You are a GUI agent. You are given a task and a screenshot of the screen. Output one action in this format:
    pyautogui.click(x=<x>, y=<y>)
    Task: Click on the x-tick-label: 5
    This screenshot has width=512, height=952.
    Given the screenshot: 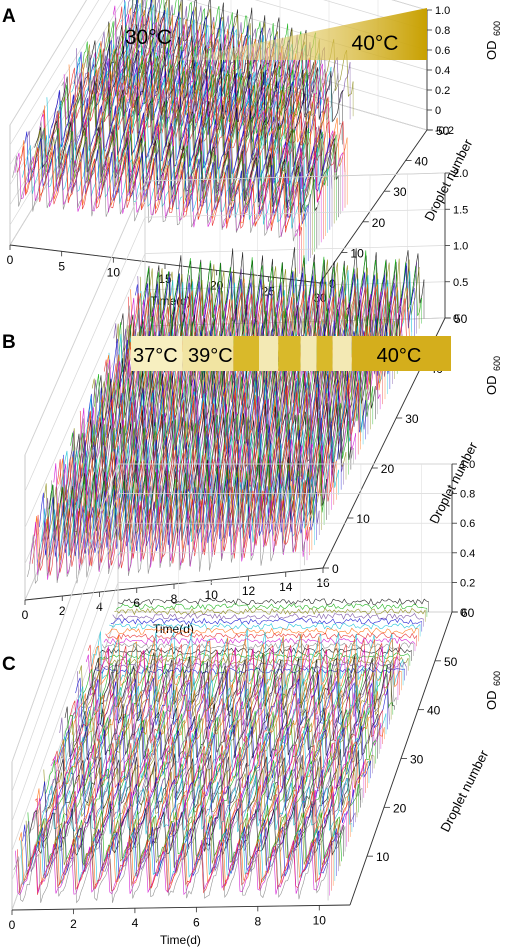 What is the action you would take?
    pyautogui.click(x=61, y=266)
    